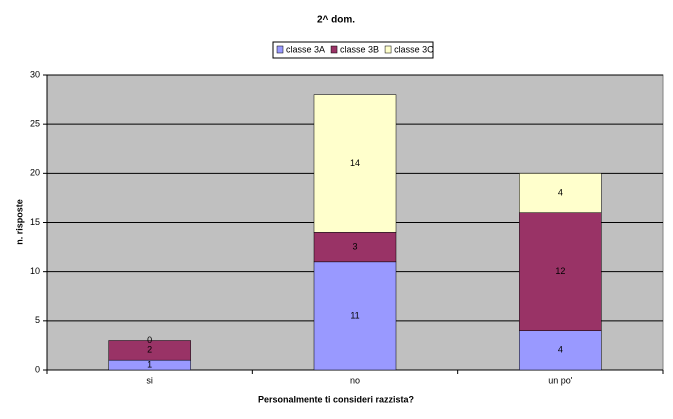  I want to click on y-tick-label: 25, so click(35, 124).